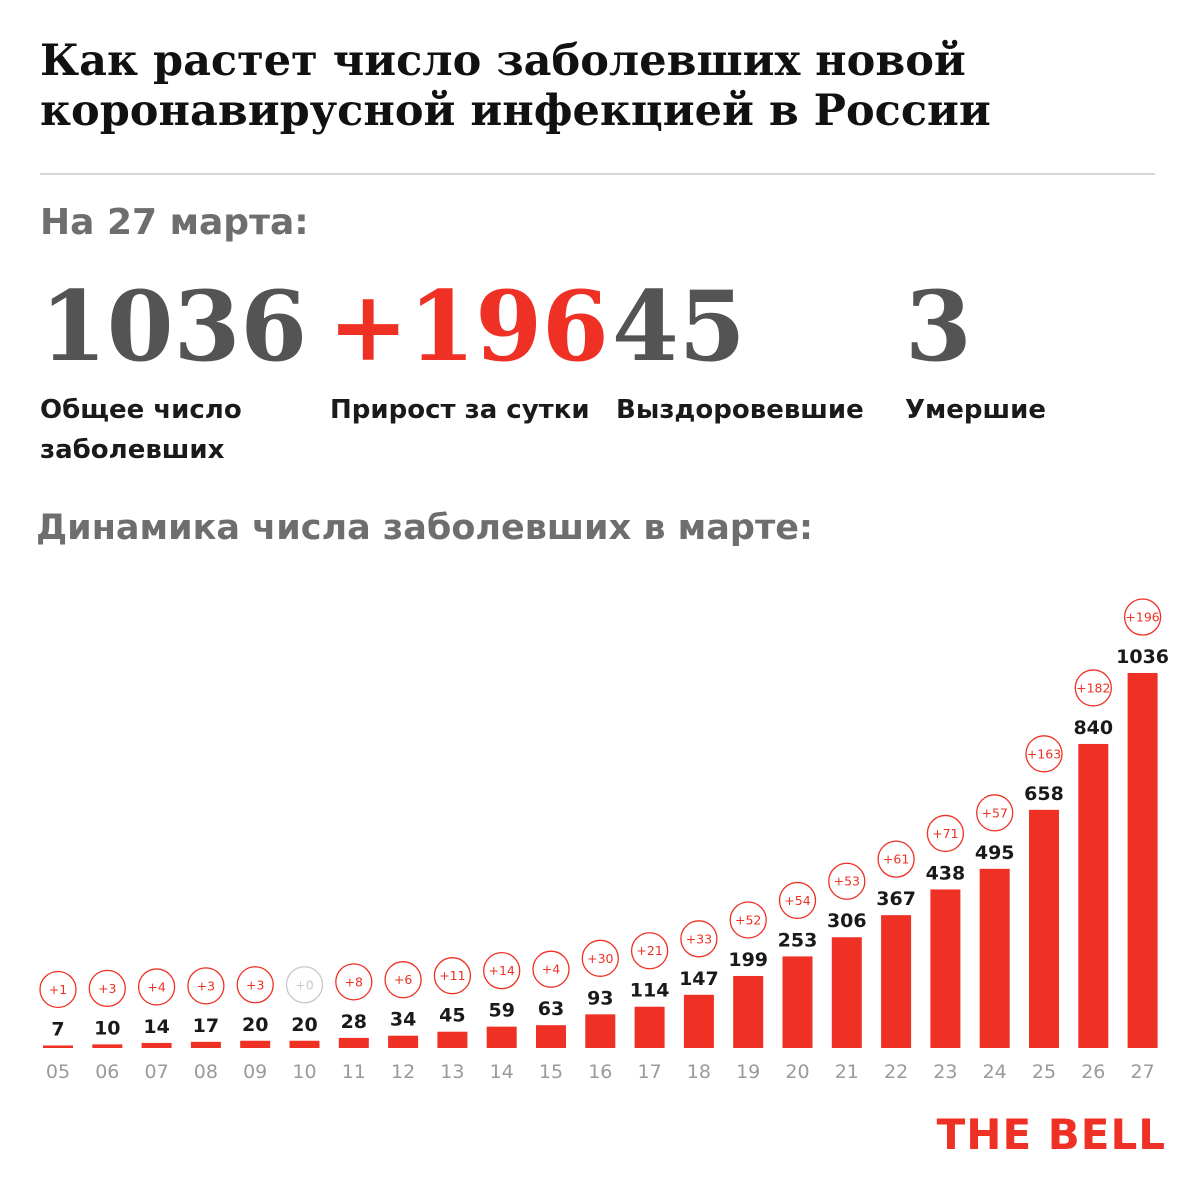  What do you see at coordinates (699, 979) in the screenshot?
I see `bar-value-label: 147` at bounding box center [699, 979].